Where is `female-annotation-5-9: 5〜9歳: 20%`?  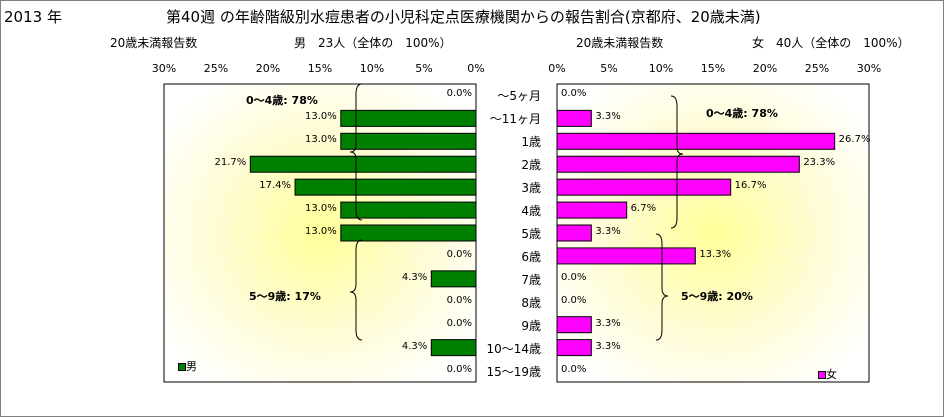 female-annotation-5-9: 5〜9歳: 20% is located at coordinates (717, 296).